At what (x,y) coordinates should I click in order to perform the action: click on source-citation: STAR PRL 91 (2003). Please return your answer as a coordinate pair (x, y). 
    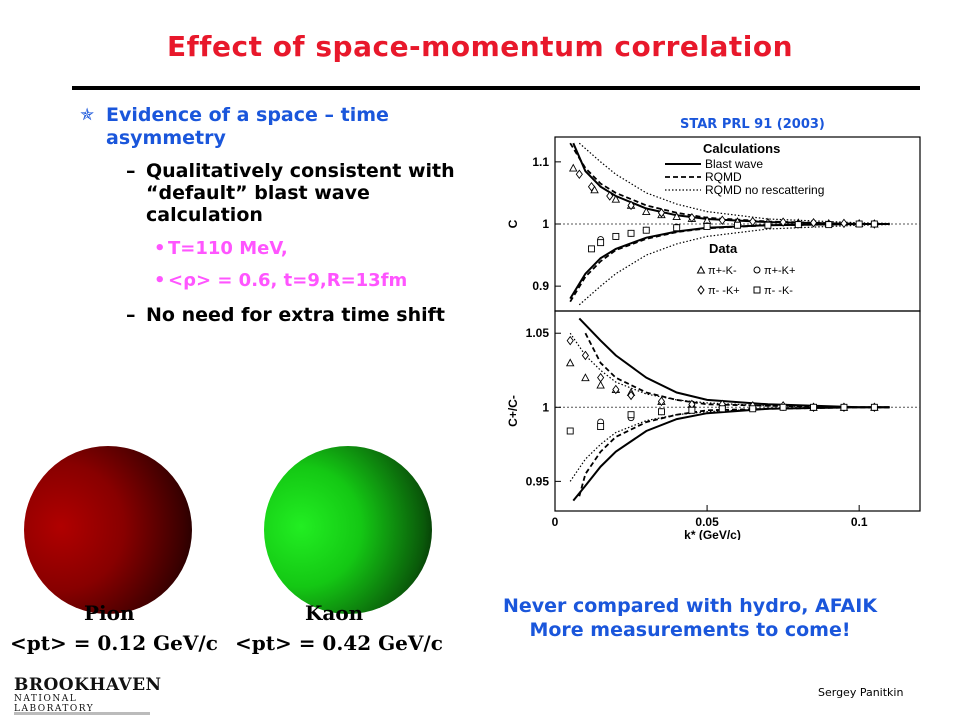
    Looking at the image, I should click on (752, 124).